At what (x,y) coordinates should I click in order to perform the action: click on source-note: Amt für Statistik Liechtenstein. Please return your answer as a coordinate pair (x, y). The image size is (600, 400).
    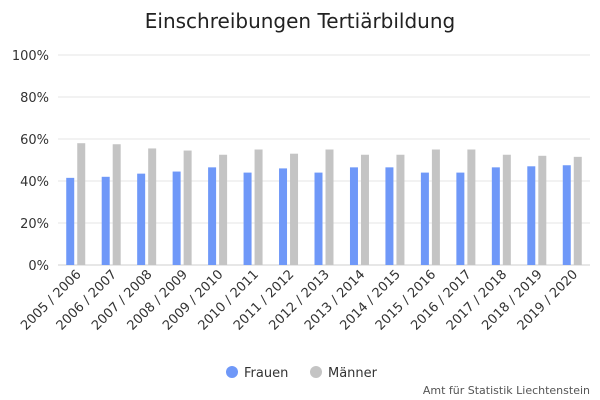
    Looking at the image, I should click on (506, 390).